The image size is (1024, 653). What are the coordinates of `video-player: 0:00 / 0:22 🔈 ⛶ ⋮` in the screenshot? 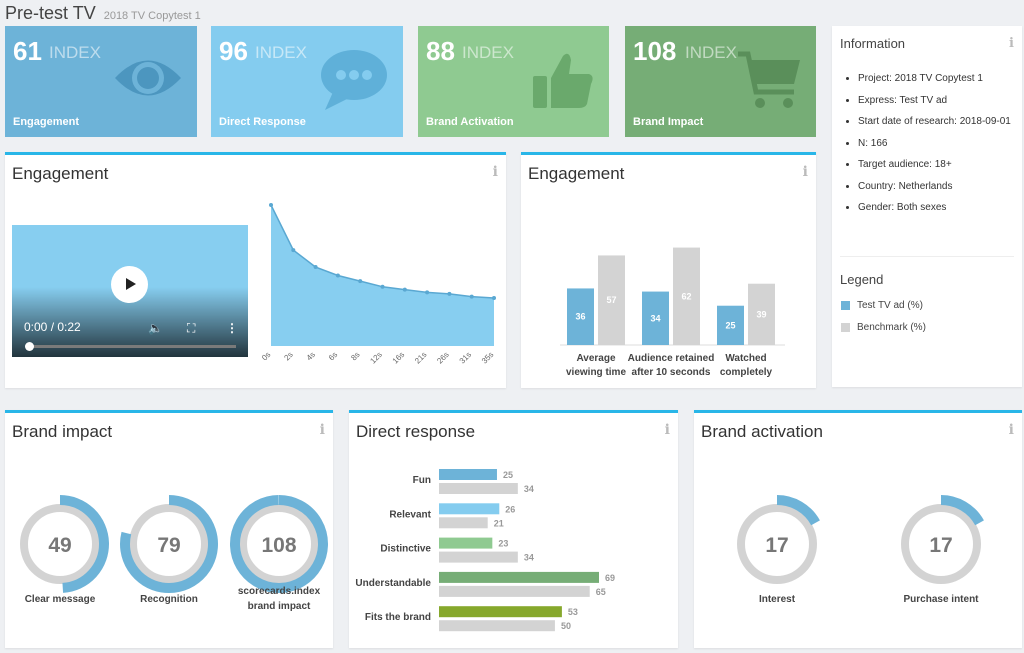 It's located at (130, 291).